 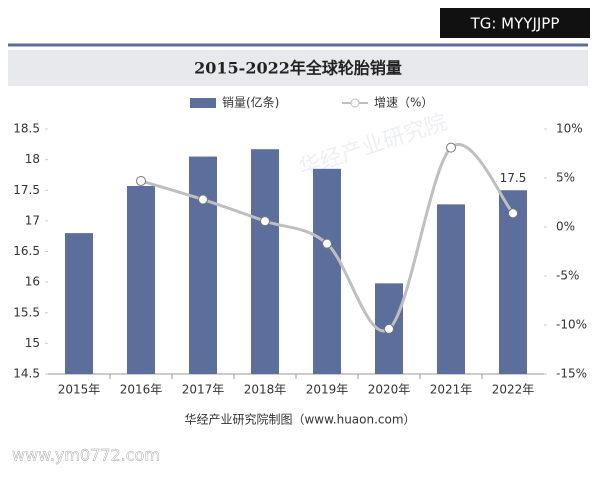 What do you see at coordinates (513, 178) in the screenshot?
I see `data-label: 17.5` at bounding box center [513, 178].